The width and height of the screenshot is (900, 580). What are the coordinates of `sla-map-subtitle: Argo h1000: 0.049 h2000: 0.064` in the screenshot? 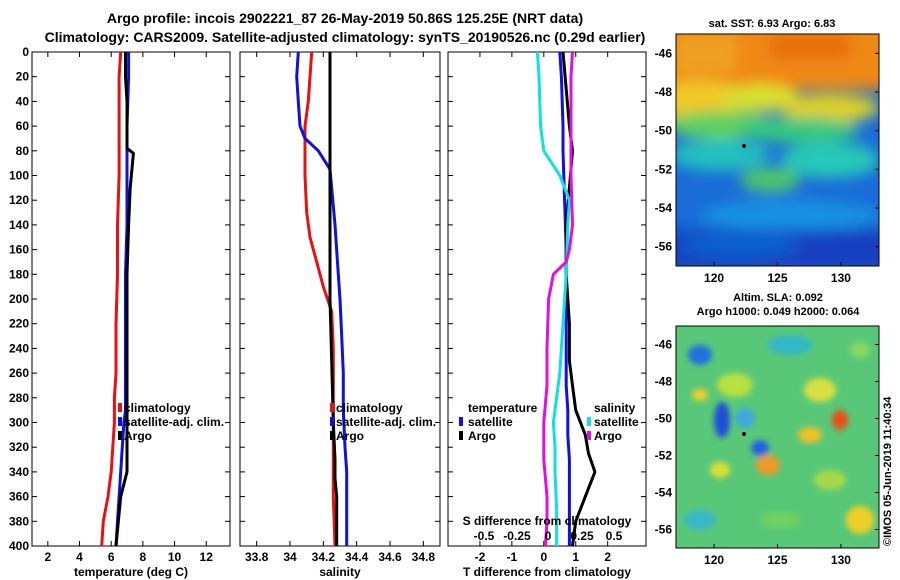 It's located at (779, 312).